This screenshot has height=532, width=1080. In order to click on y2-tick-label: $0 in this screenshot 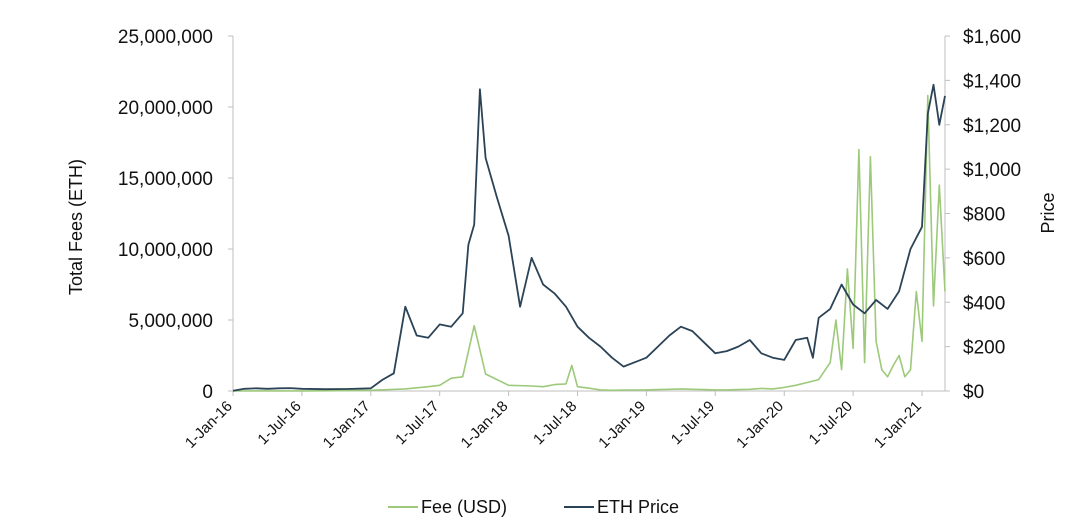, I will do `click(973, 392)`.